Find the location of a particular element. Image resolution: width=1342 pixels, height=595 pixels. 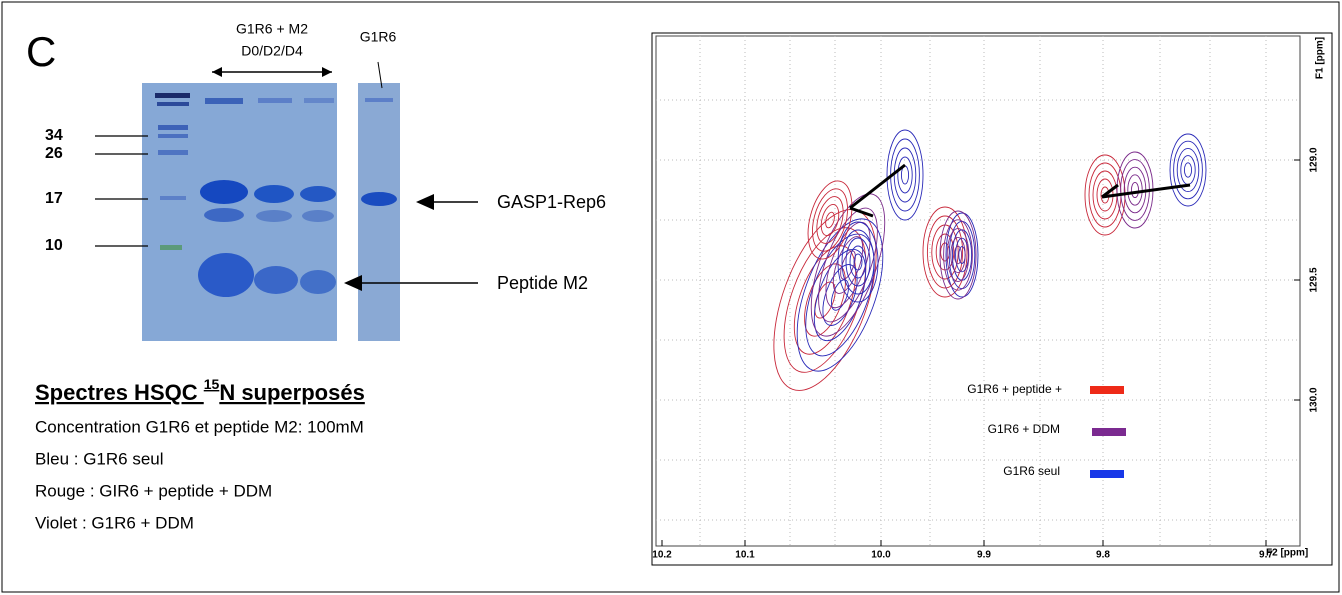

gel-header: G1R6 + M2 is located at coordinates (272, 29).